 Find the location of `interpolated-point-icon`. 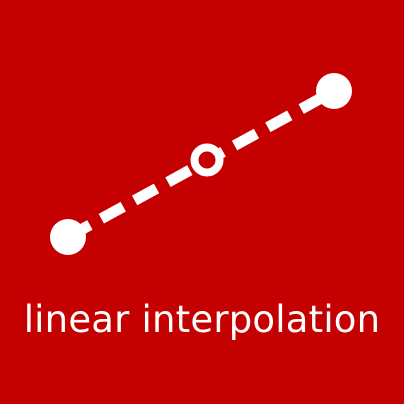

interpolated-point-icon is located at coordinates (207, 160).